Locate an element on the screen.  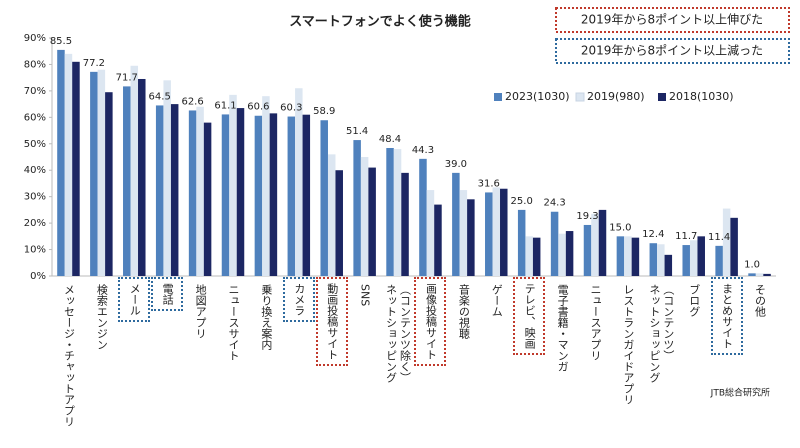
data-label: 11.7 is located at coordinates (686, 236).